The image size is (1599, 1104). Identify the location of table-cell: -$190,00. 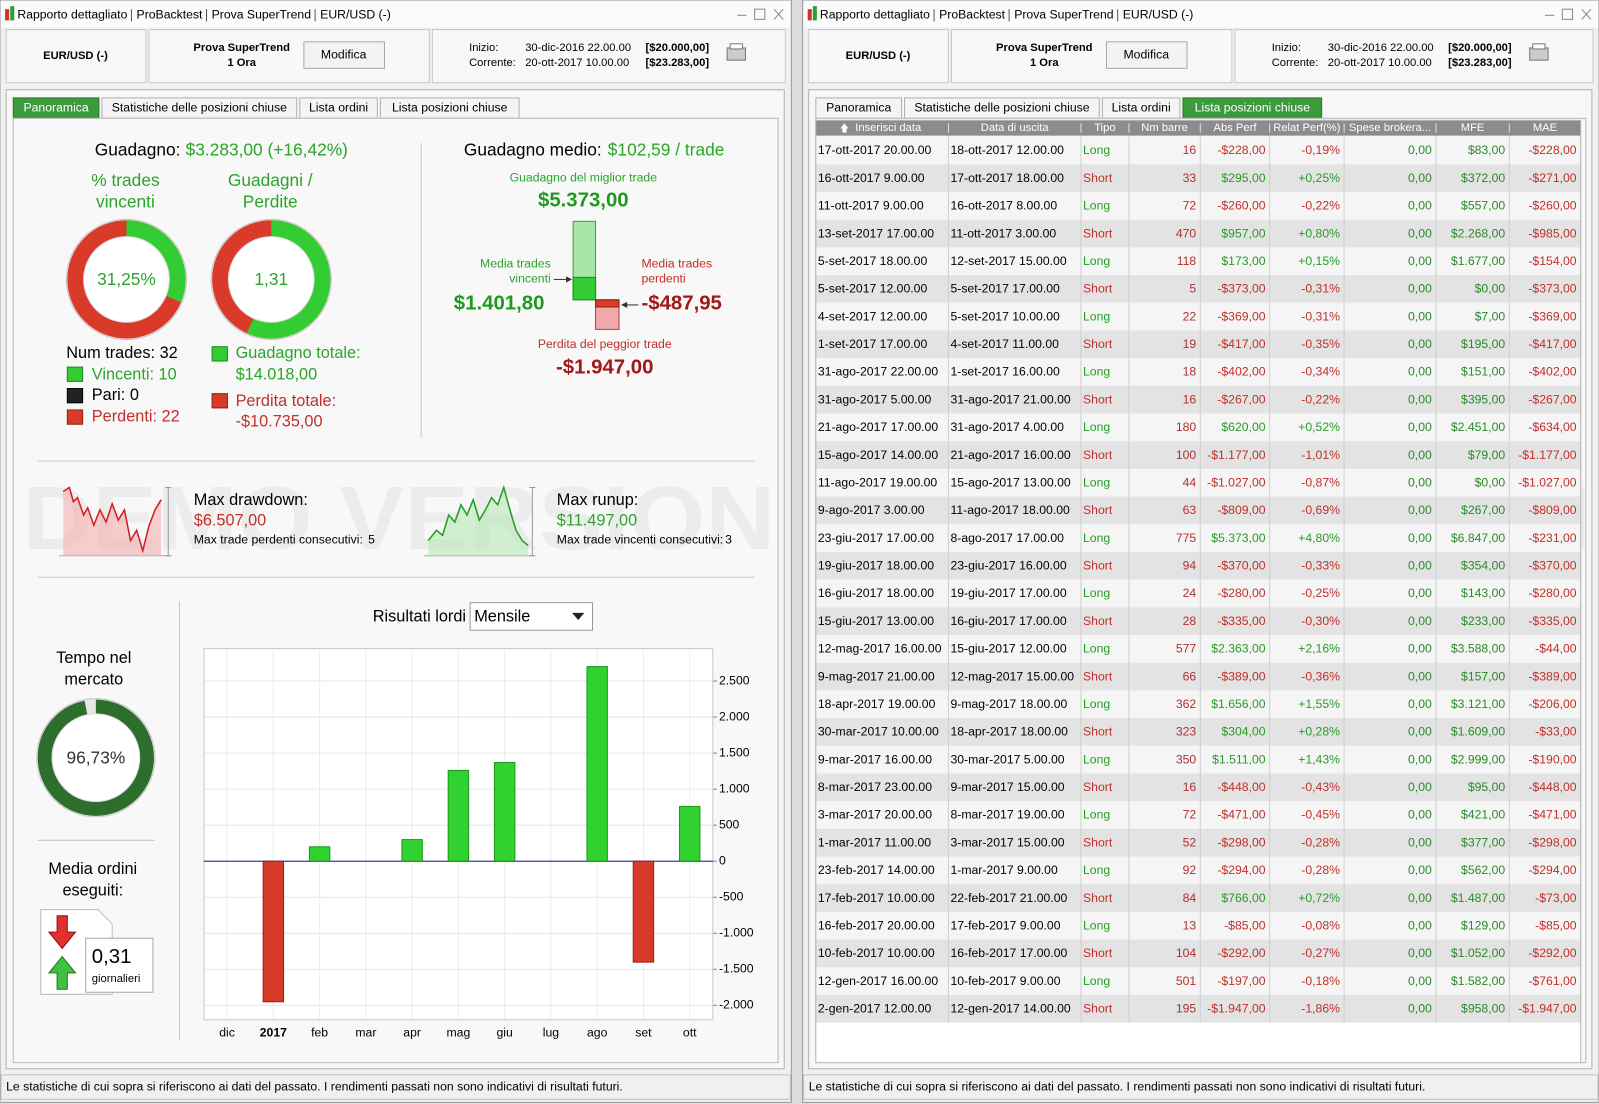
(1552, 759).